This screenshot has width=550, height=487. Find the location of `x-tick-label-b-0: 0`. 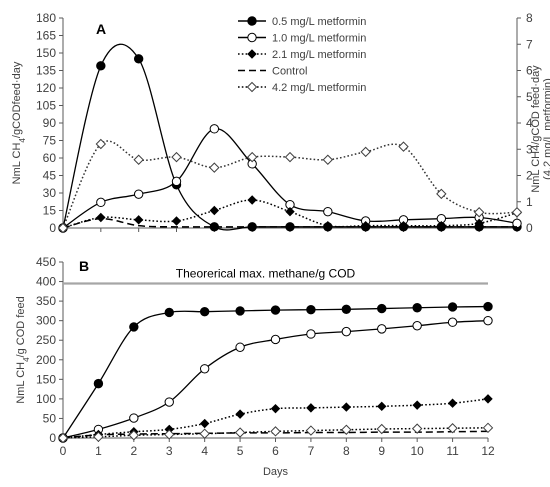

x-tick-label-b-0: 0 is located at coordinates (63, 451).